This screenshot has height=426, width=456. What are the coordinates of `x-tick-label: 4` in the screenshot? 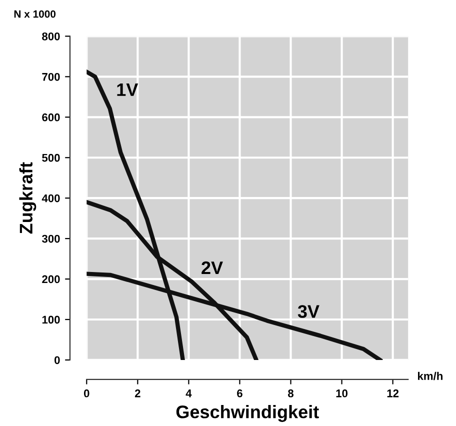 It's located at (189, 394).